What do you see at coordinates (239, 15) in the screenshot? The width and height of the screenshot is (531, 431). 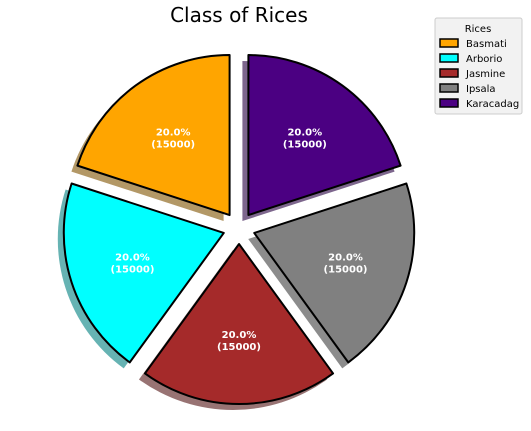 I see `chart-title: Class of Rices` at bounding box center [239, 15].